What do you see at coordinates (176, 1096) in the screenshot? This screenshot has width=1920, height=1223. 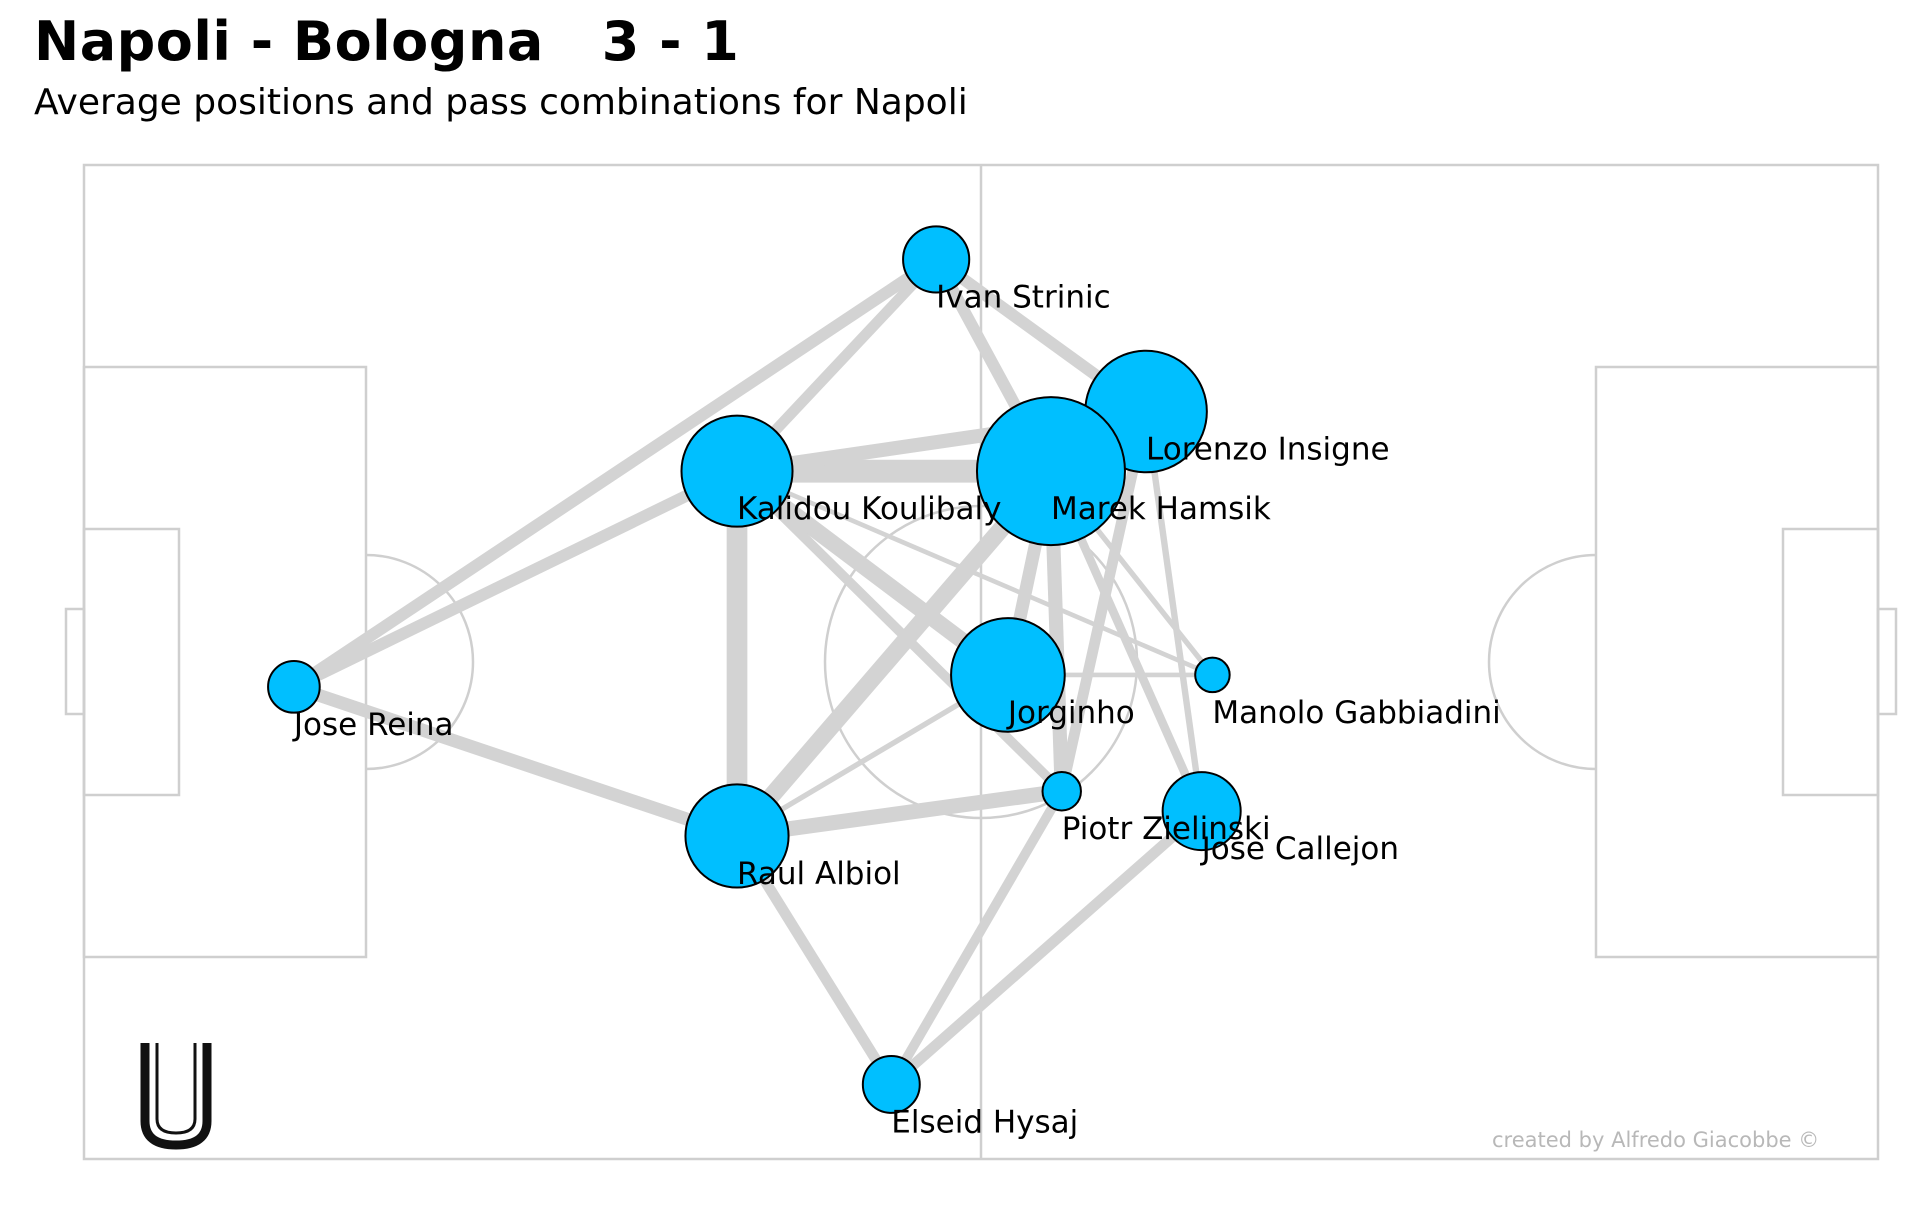 I see `u-logo-icon` at bounding box center [176, 1096].